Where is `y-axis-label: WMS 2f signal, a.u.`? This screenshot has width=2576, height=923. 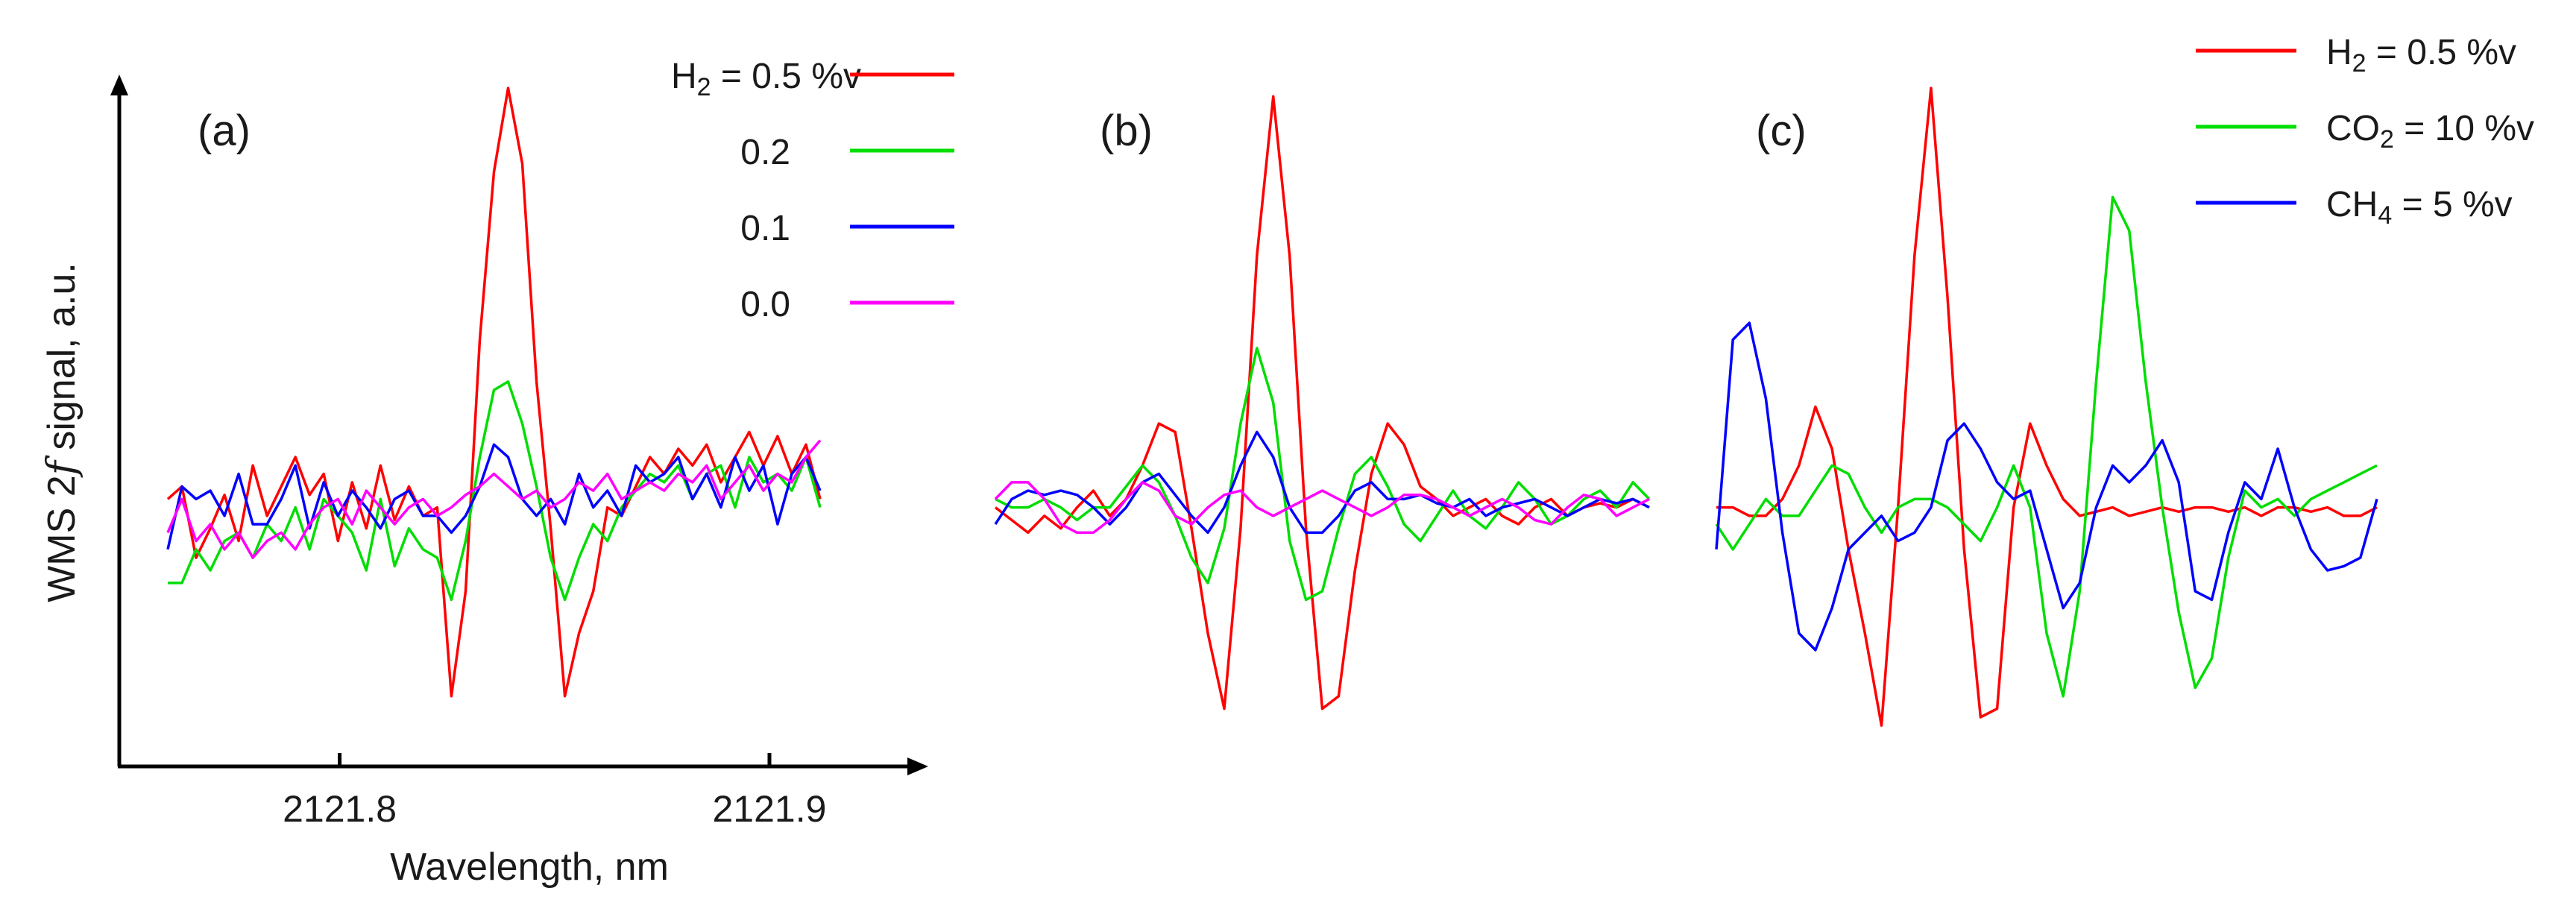
y-axis-label: WMS 2f signal, a.u. is located at coordinates (62, 432).